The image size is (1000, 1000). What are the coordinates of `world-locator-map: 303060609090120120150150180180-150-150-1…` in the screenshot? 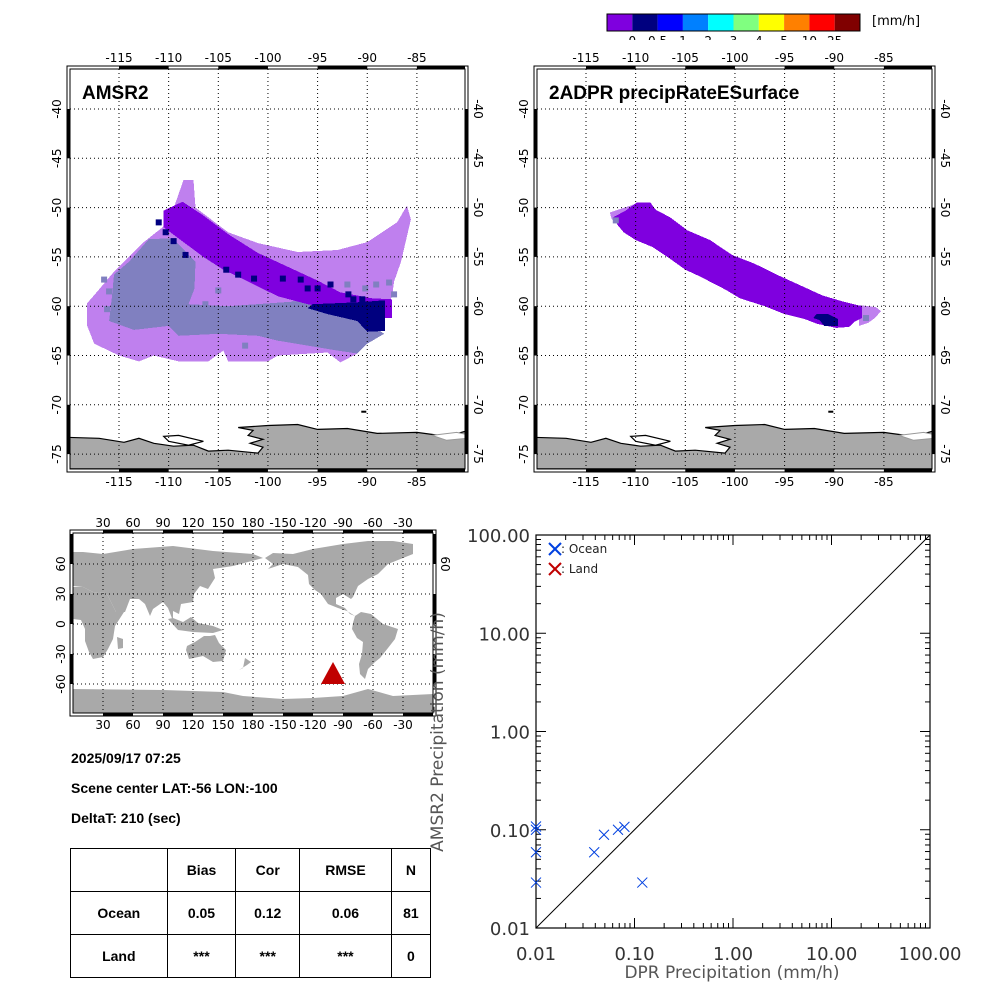 It's located at (253, 624).